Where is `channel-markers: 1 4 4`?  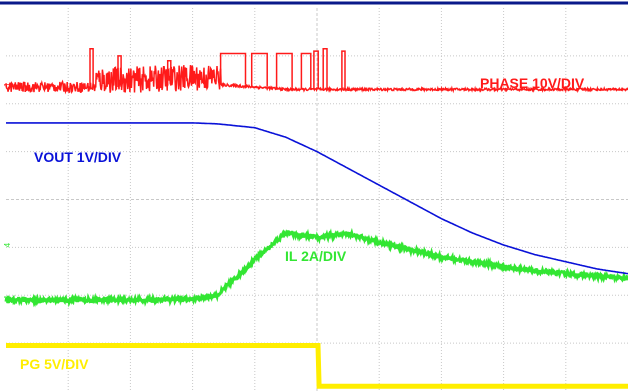
channel-markers: 1 4 4 is located at coordinates (7, 191).